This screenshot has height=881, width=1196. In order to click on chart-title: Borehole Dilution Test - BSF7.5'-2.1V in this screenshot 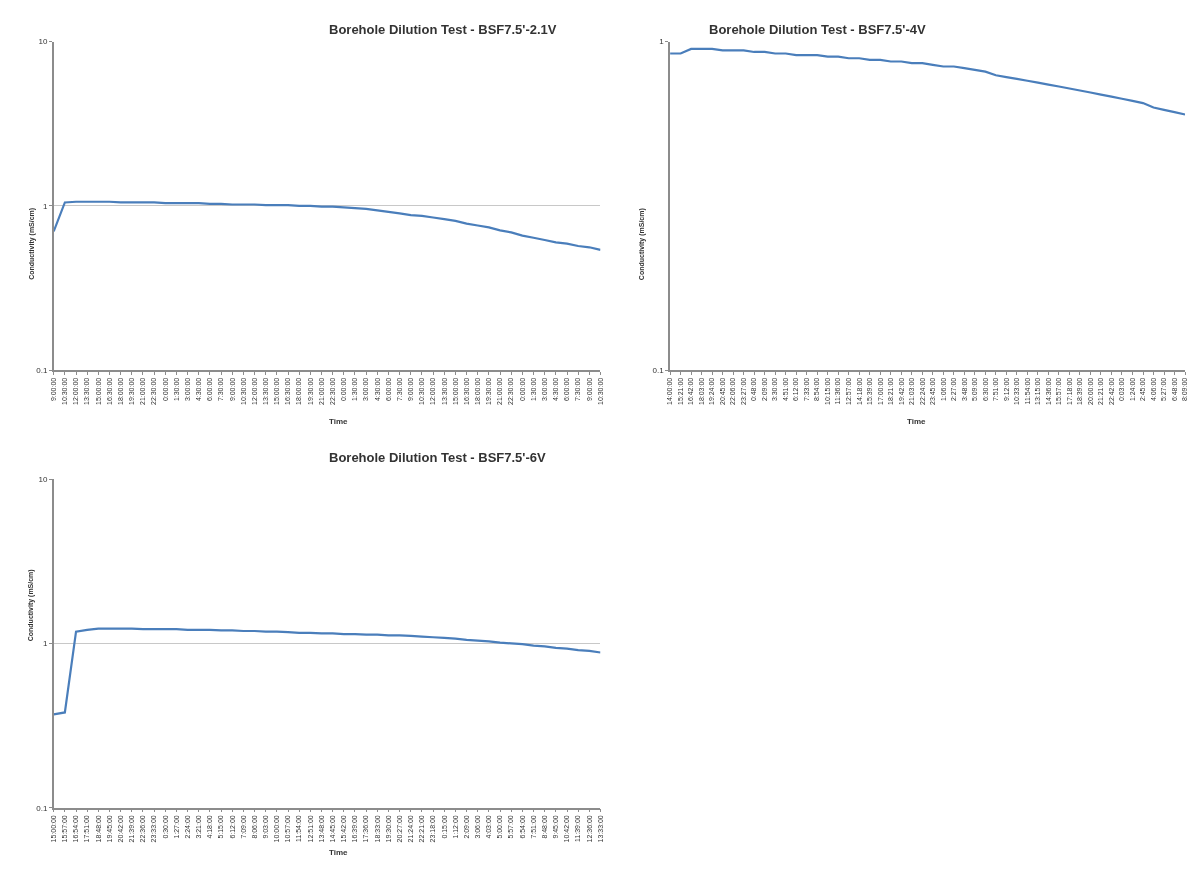, I will do `click(443, 29)`.